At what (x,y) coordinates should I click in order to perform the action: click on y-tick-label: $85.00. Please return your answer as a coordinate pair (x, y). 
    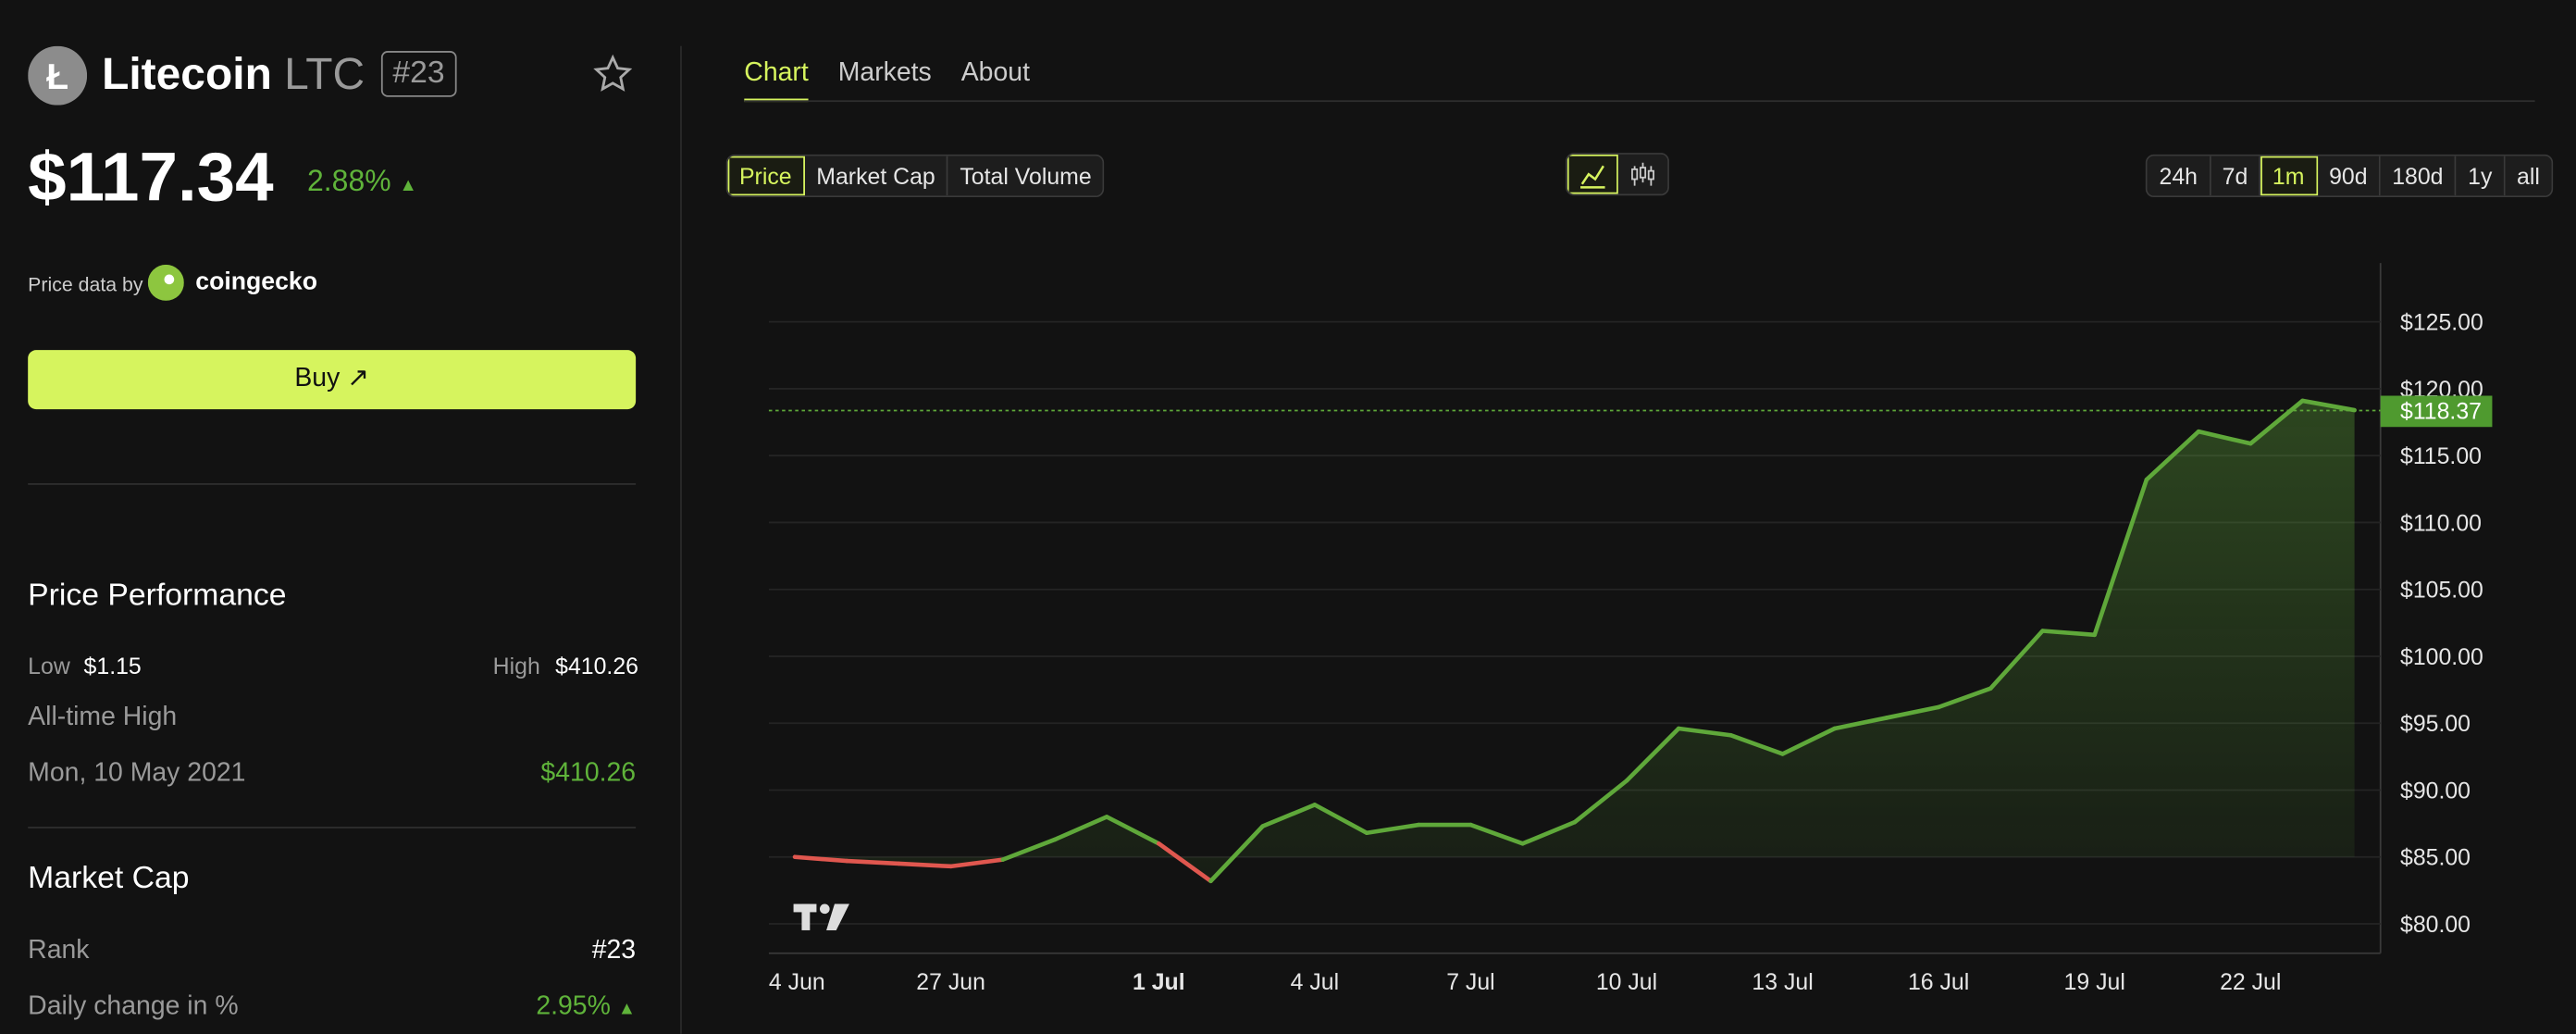
    Looking at the image, I should click on (2435, 859).